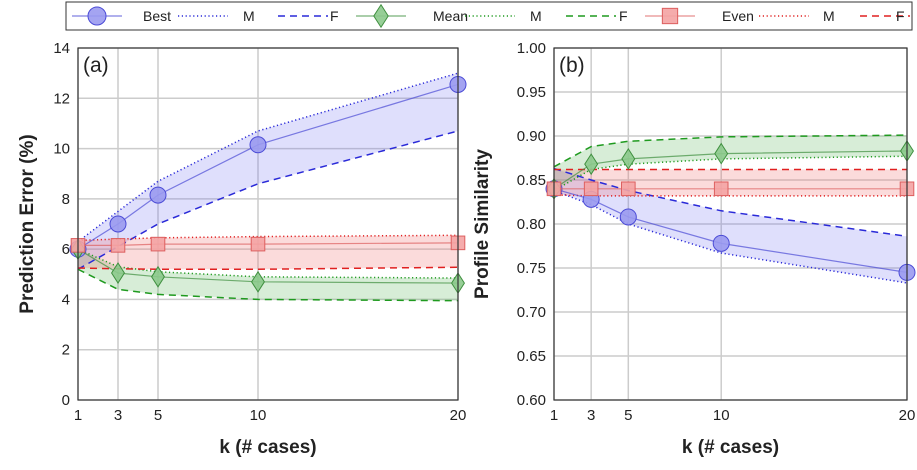 This screenshot has width=917, height=470. I want to click on y-tick-label: 0.70, so click(531, 312).